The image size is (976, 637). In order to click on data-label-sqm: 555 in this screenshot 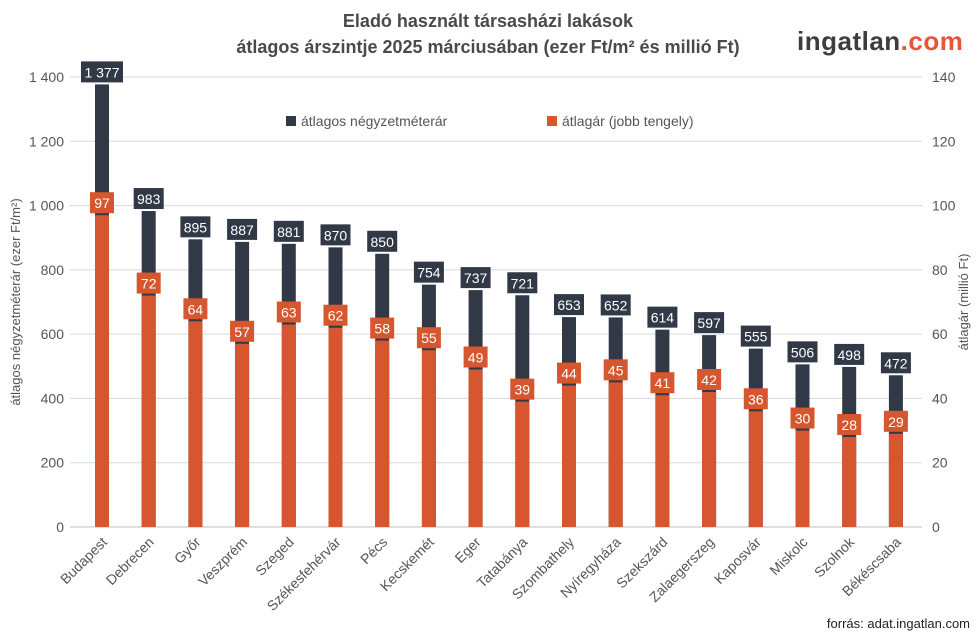, I will do `click(756, 337)`.